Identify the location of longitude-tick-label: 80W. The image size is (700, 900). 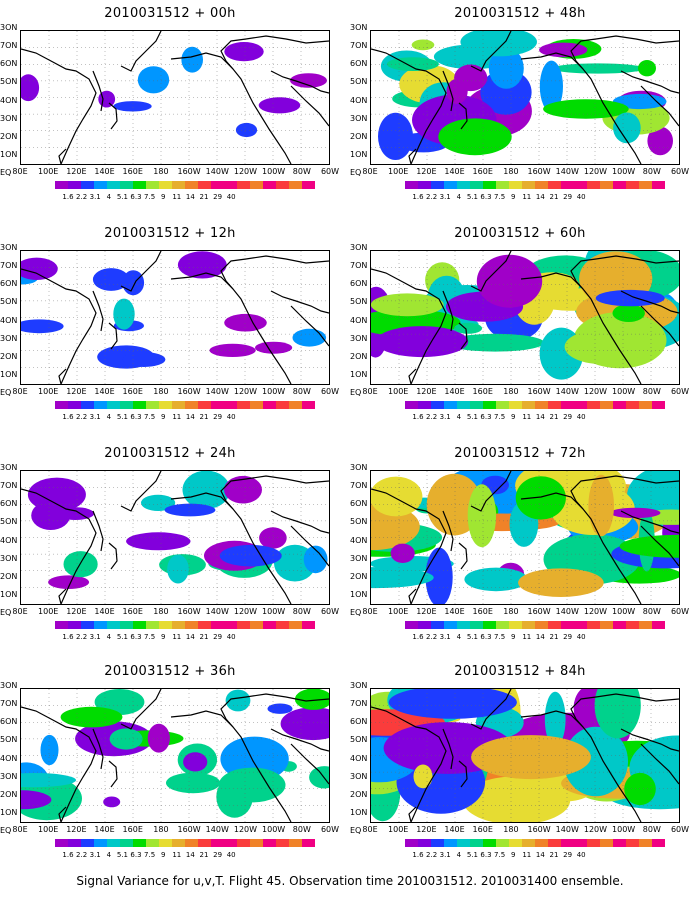
(651, 611).